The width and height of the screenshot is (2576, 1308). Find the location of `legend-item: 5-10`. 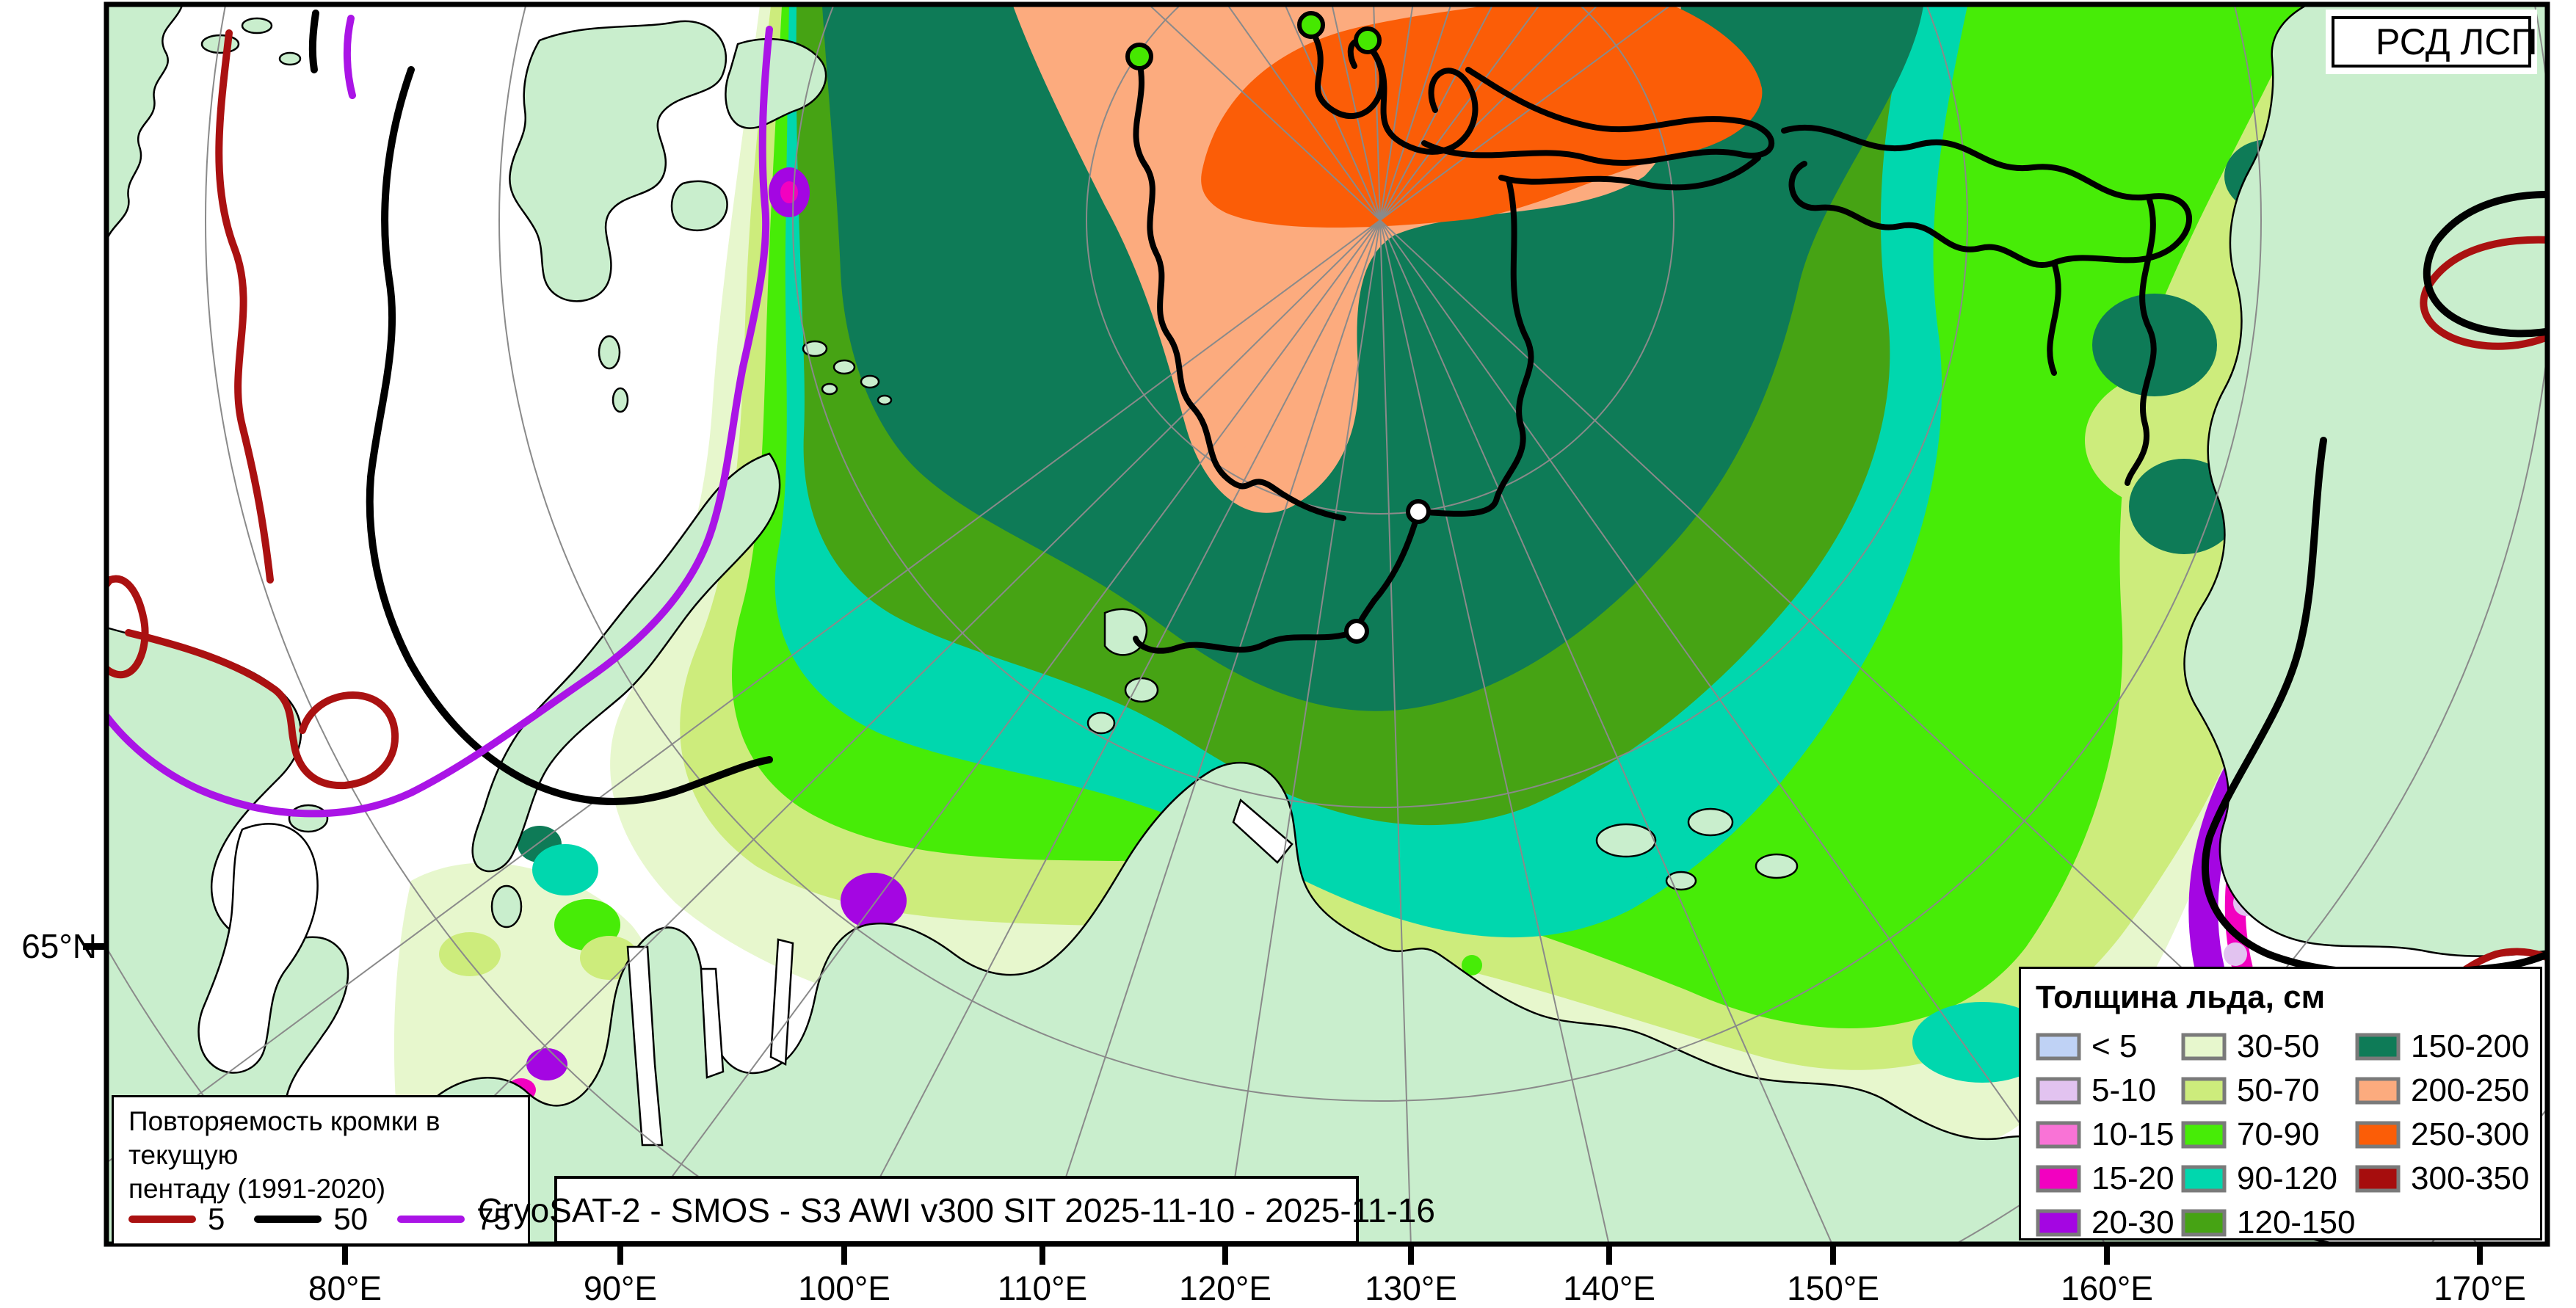

legend-item: 5-10 is located at coordinates (2105, 1091).